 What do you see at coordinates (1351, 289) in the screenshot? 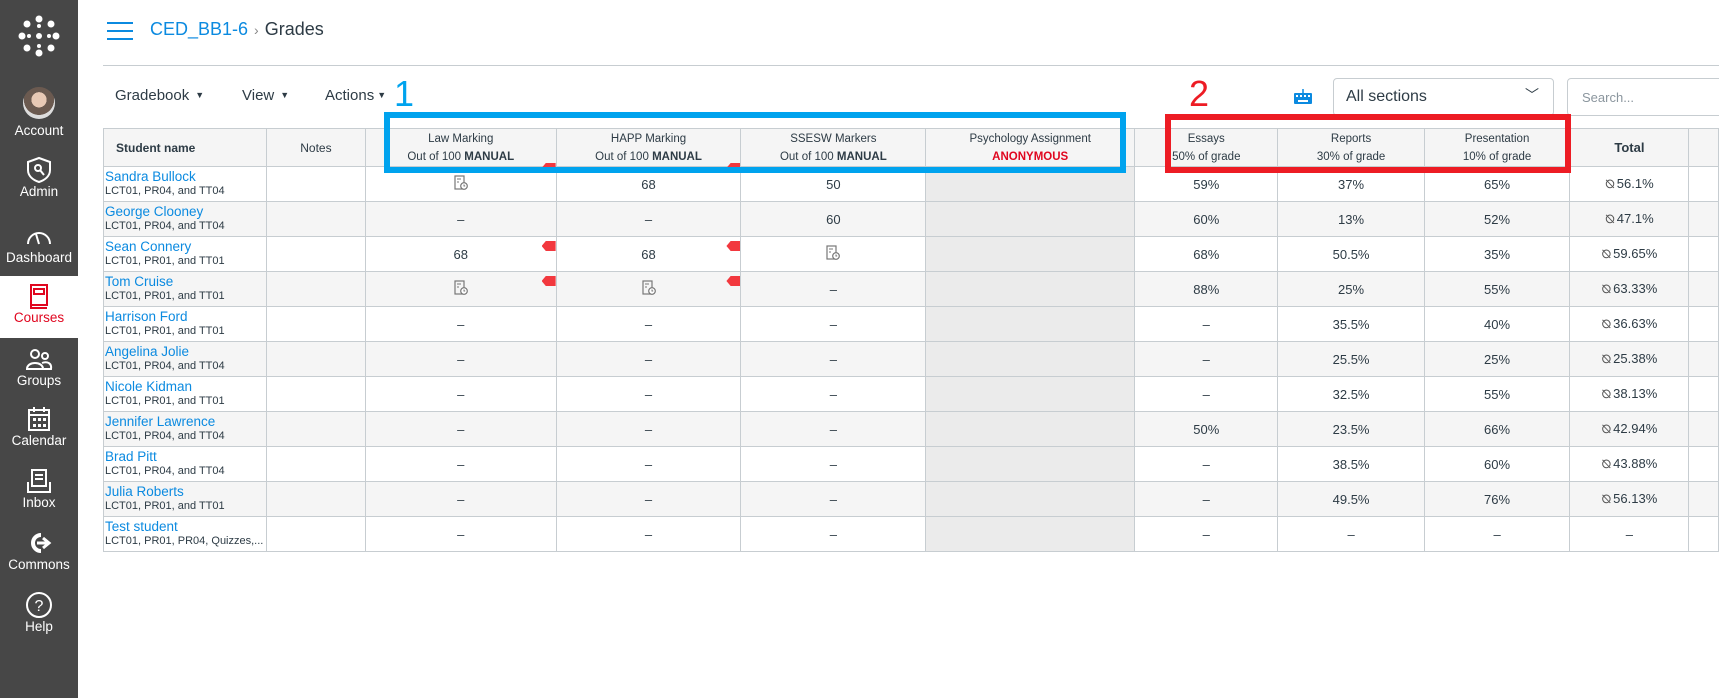
I see `grade-cell-reports: 25%` at bounding box center [1351, 289].